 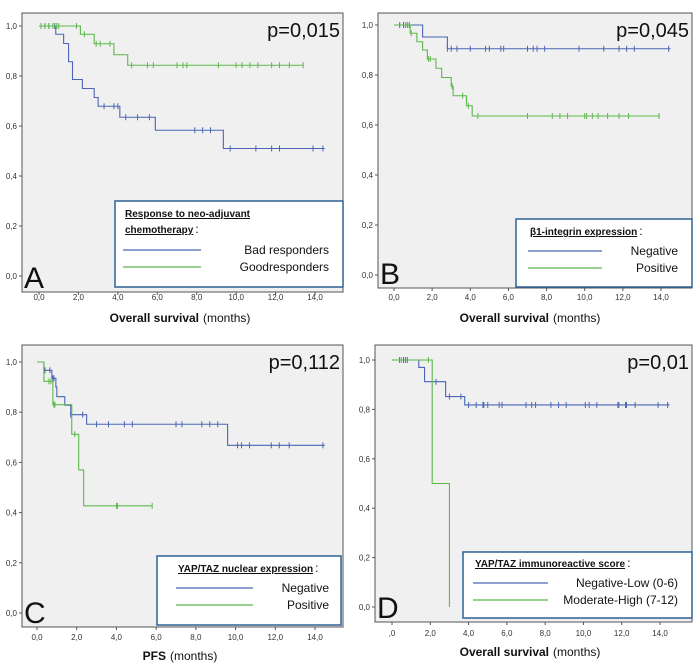 I want to click on x-axis-label: PFS (months), so click(x=180, y=656).